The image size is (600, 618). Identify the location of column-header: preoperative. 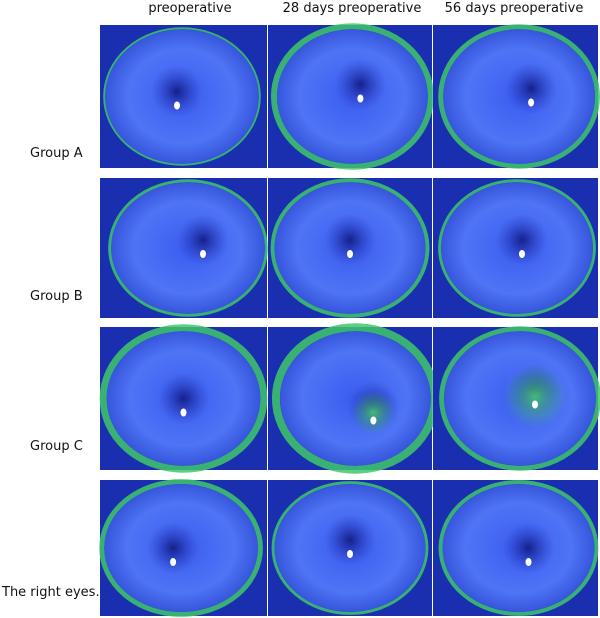
(189, 8).